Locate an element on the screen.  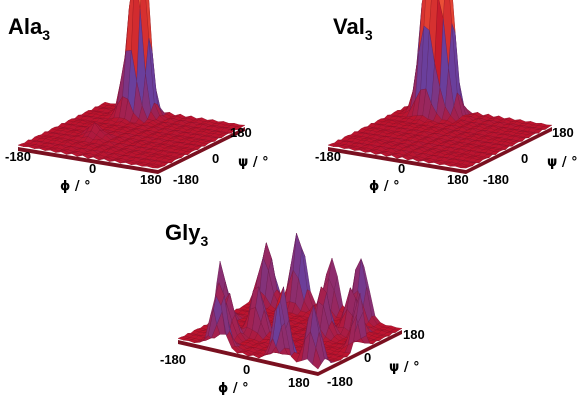
surface-plot is located at coordinates (290, 304).